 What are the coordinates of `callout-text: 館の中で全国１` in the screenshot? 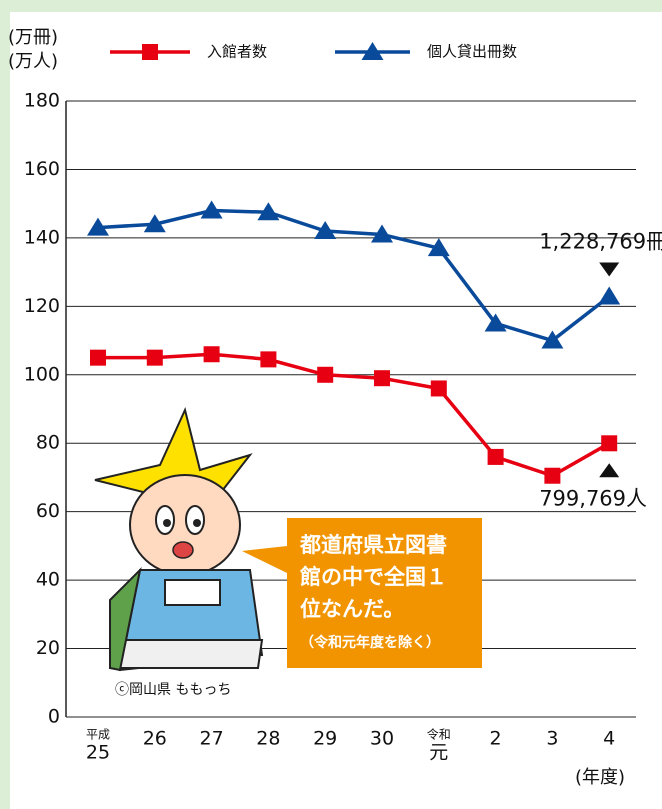 It's located at (373, 577).